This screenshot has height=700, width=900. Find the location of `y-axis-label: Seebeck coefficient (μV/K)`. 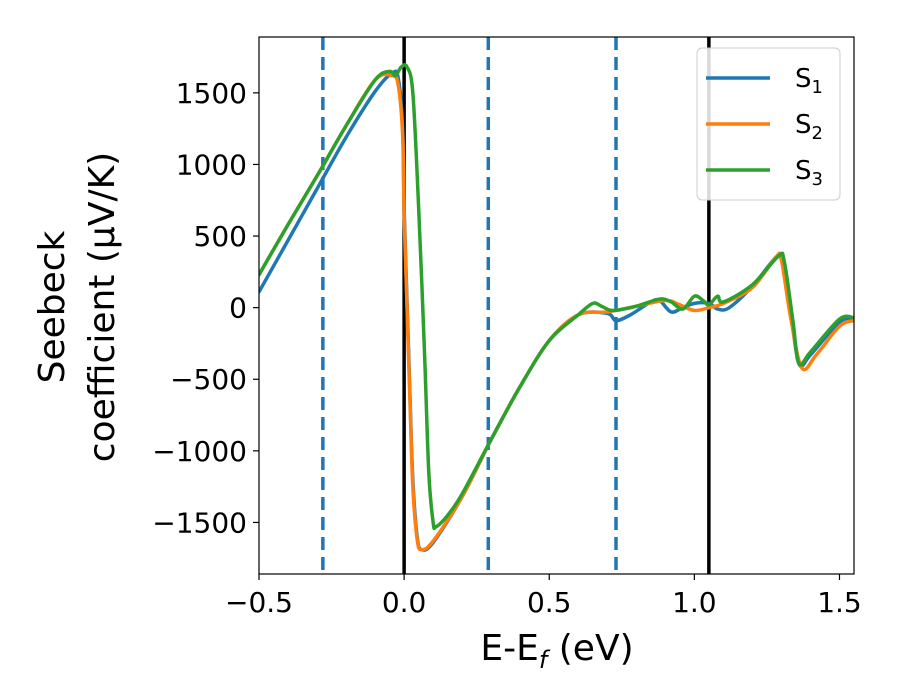

y-axis-label: Seebeck coefficient (μV/K) is located at coordinates (77, 307).